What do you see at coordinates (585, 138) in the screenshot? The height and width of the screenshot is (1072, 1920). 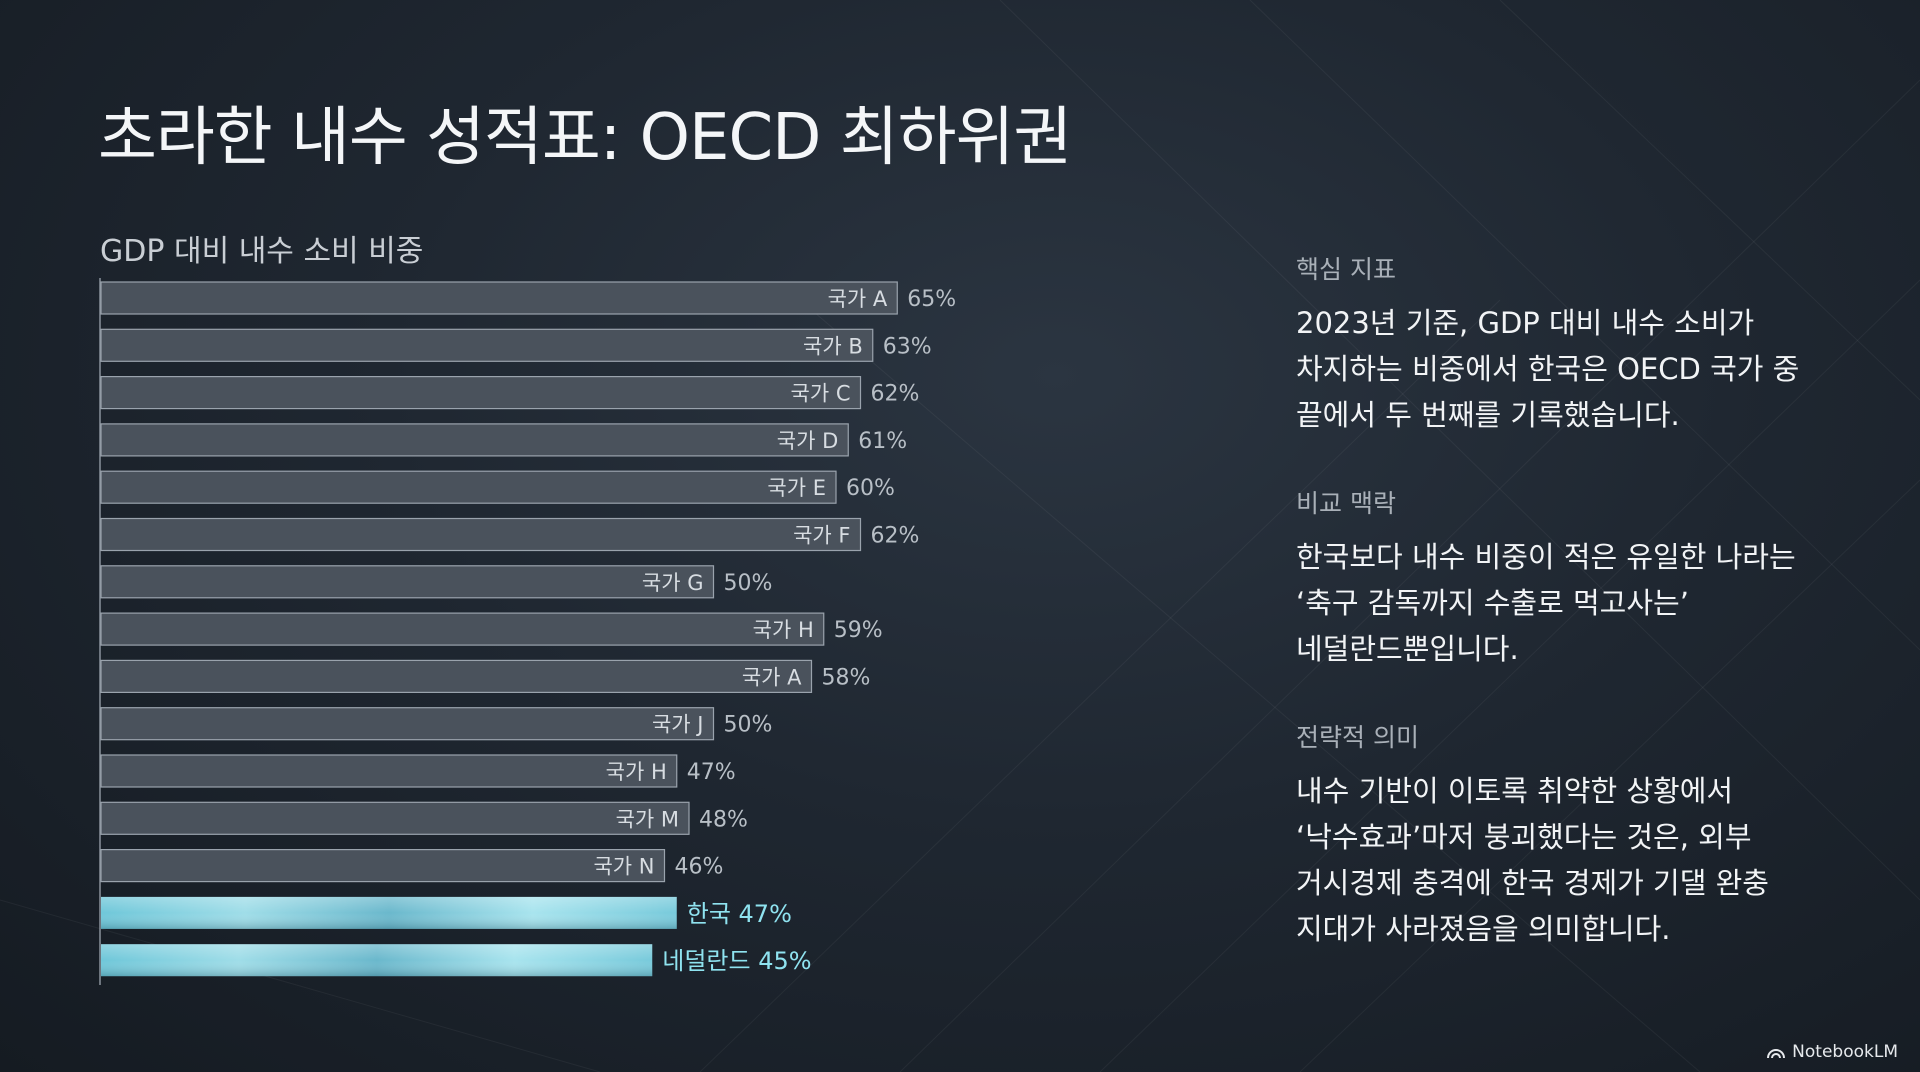 I see `page-title: 초라한 내수 성적표: OECD 최하위권` at bounding box center [585, 138].